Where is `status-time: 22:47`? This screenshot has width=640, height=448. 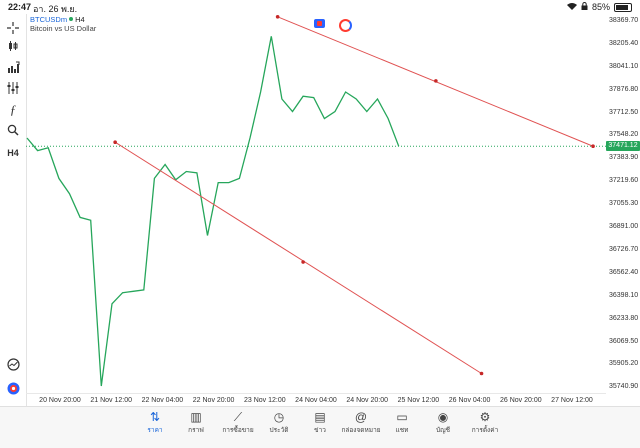 status-time: 22:47 is located at coordinates (20, 7).